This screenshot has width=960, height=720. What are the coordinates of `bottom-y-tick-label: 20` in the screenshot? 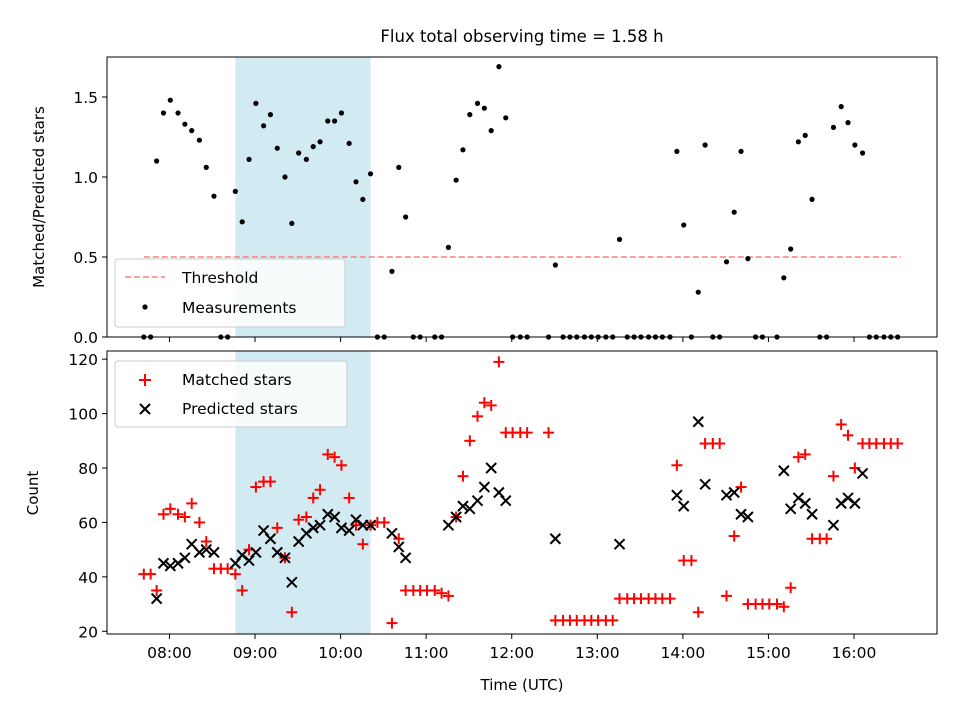 It's located at (88, 632).